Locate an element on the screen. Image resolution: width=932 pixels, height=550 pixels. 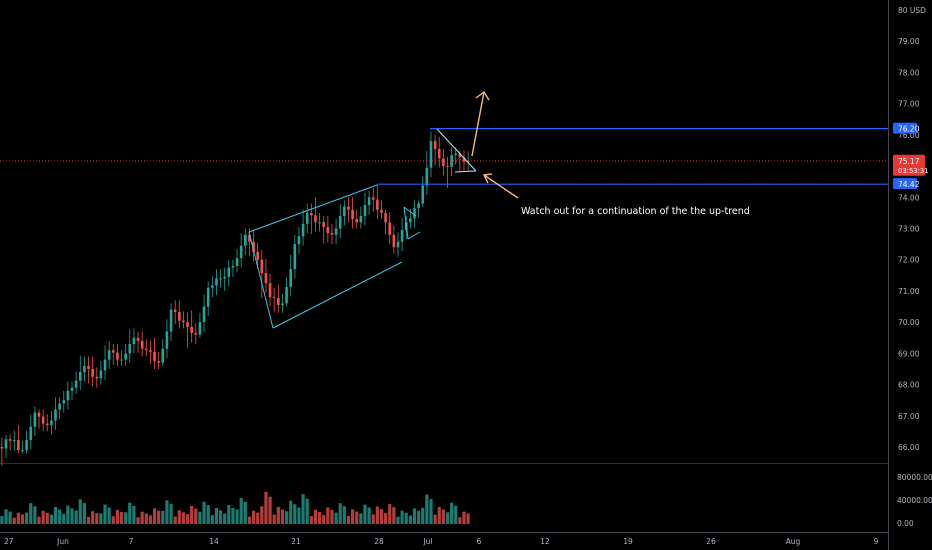
price-tick-label: 77.00 is located at coordinates (909, 104).